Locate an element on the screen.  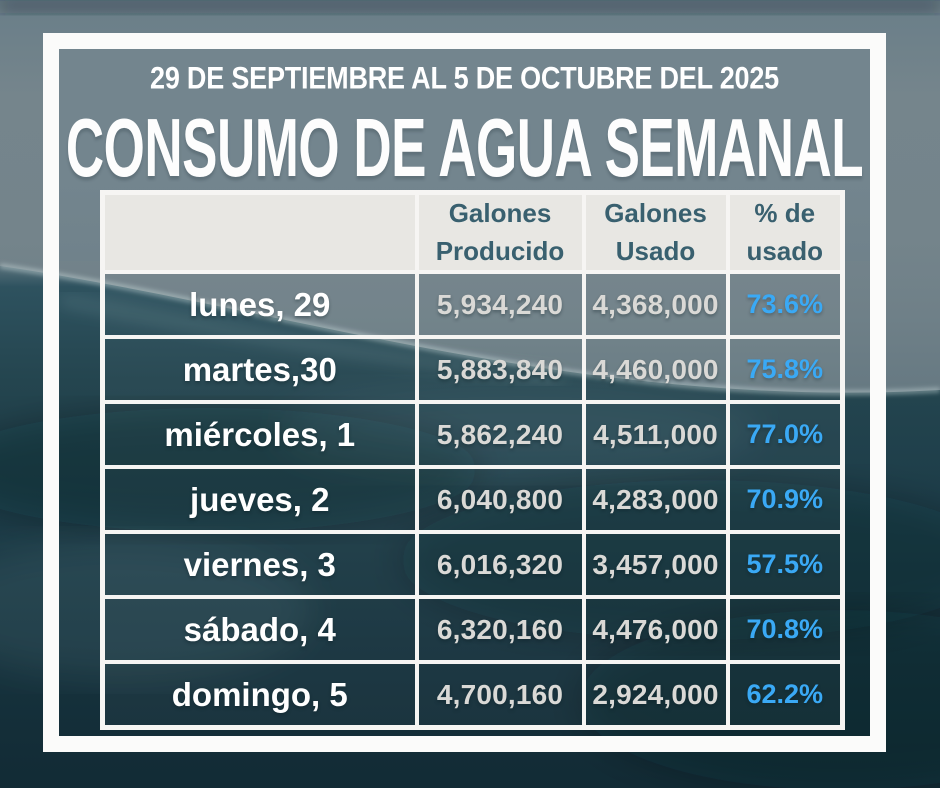
percent-cell: 75.8% is located at coordinates (785, 370).